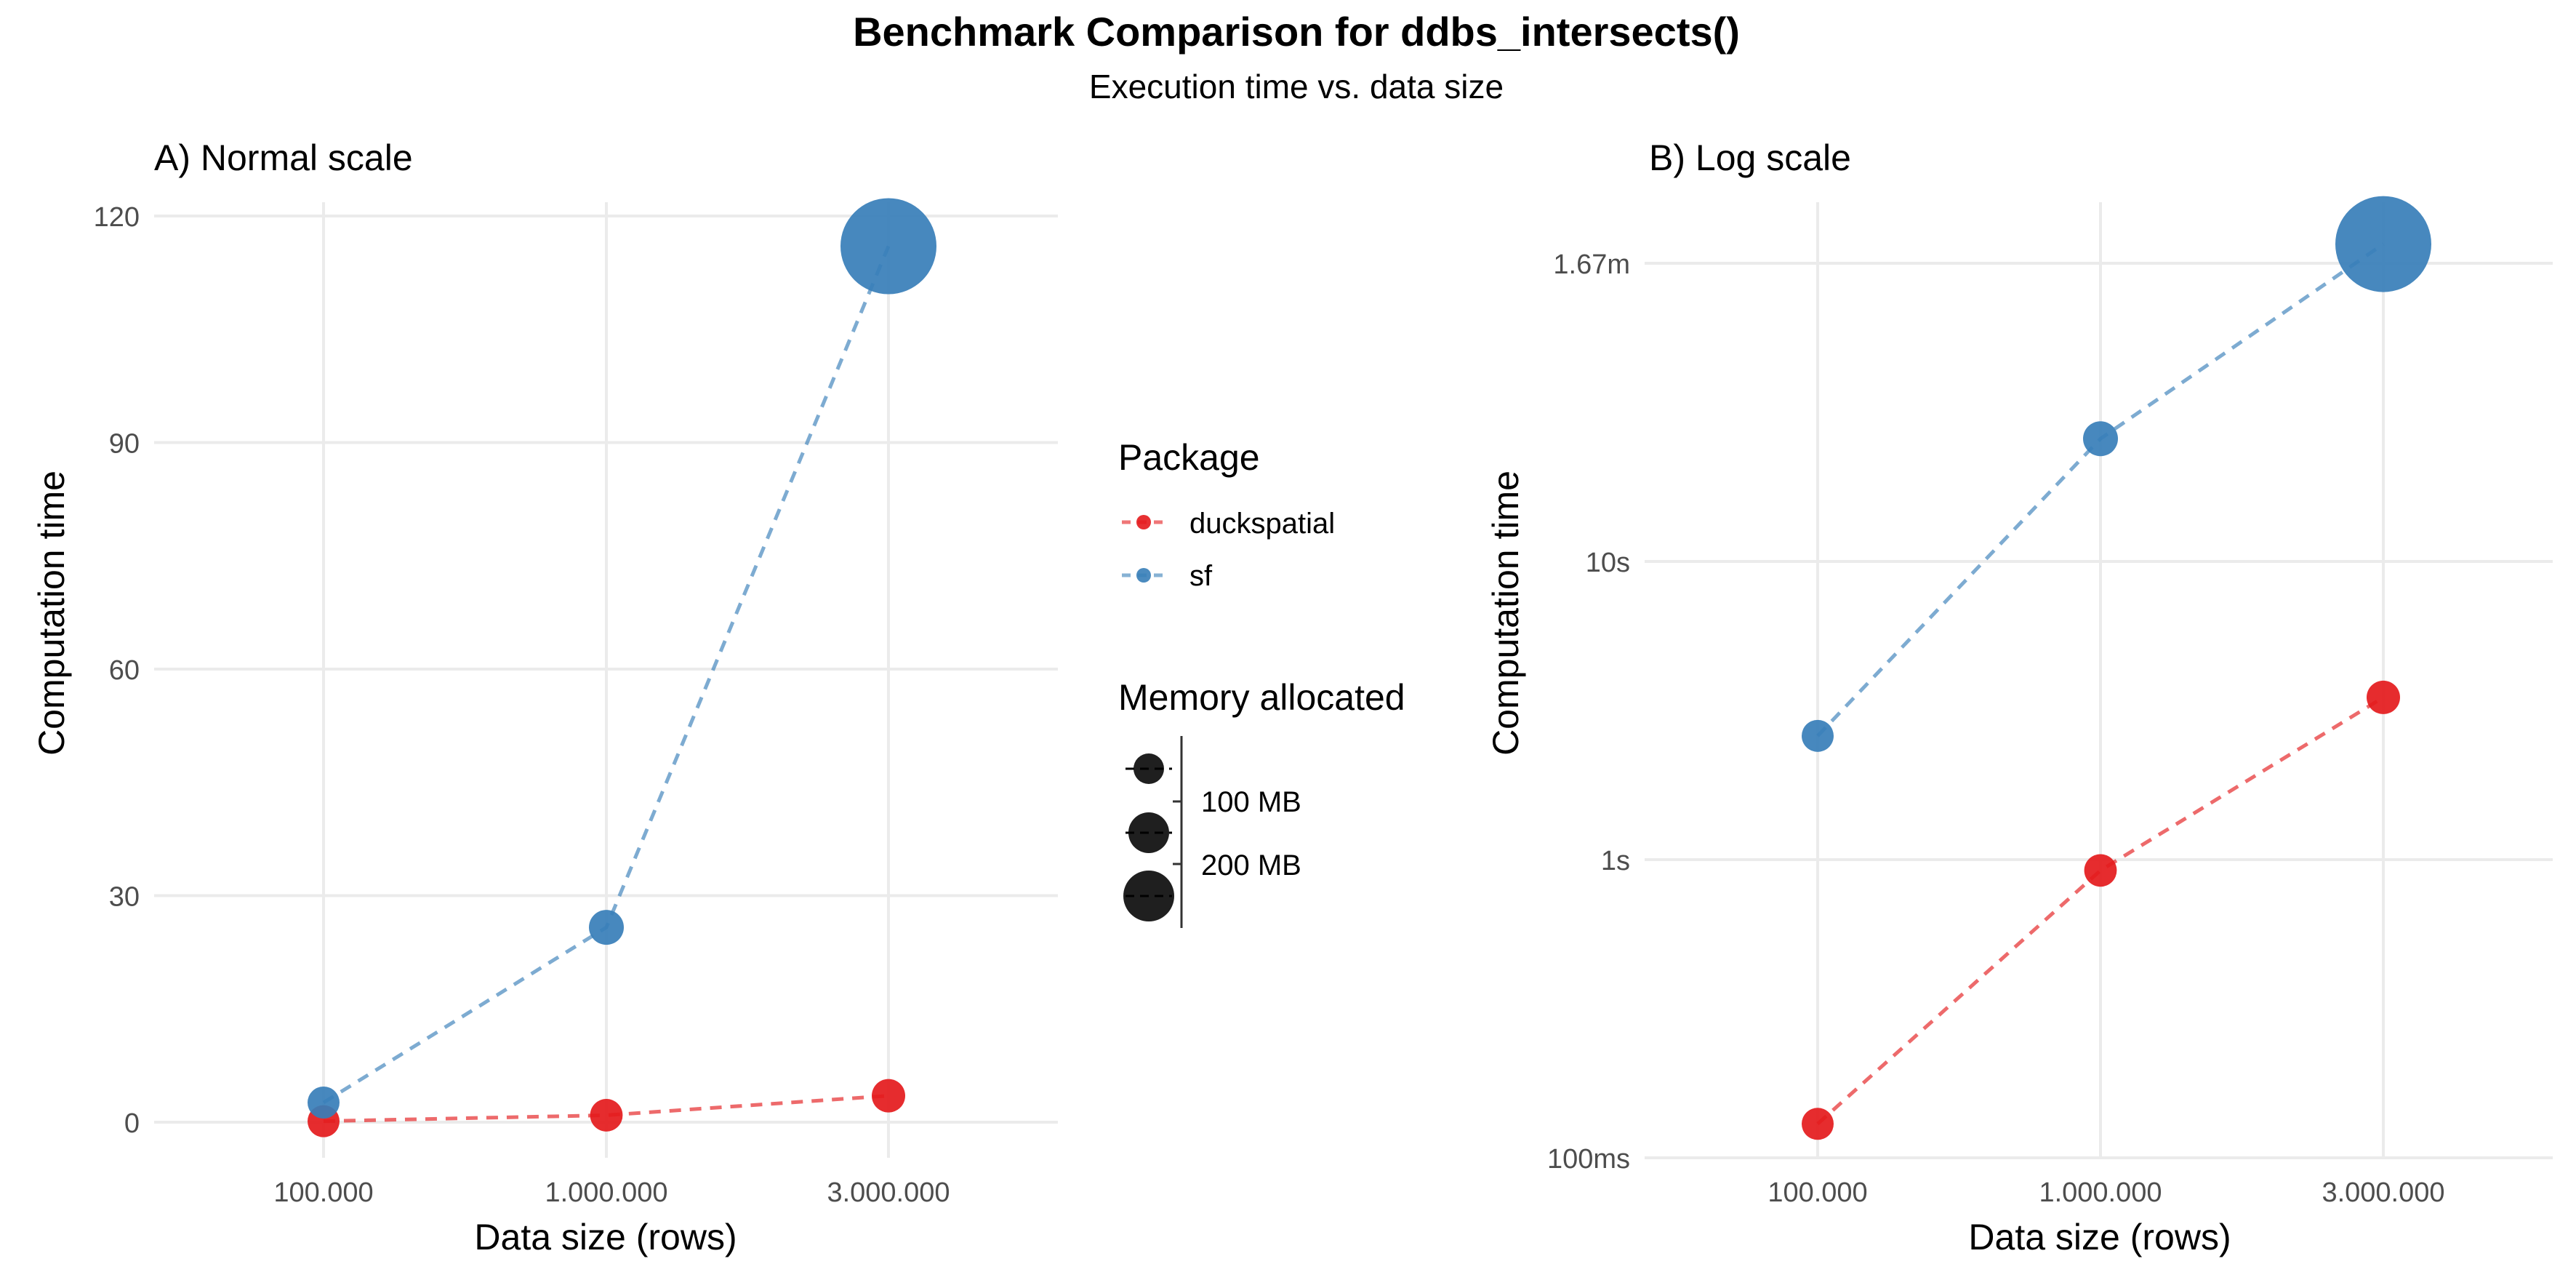  What do you see at coordinates (605, 1237) in the screenshot?
I see `panel-a-x-axis-label: Data size (rows)` at bounding box center [605, 1237].